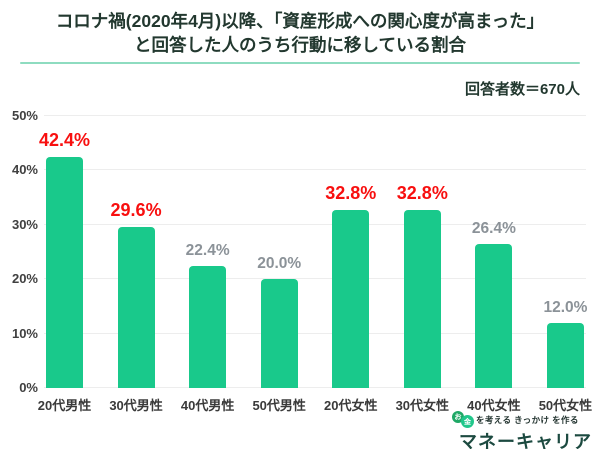 The image size is (600, 449). I want to click on bar-slot: 20.0% 50代男性, so click(278, 264).